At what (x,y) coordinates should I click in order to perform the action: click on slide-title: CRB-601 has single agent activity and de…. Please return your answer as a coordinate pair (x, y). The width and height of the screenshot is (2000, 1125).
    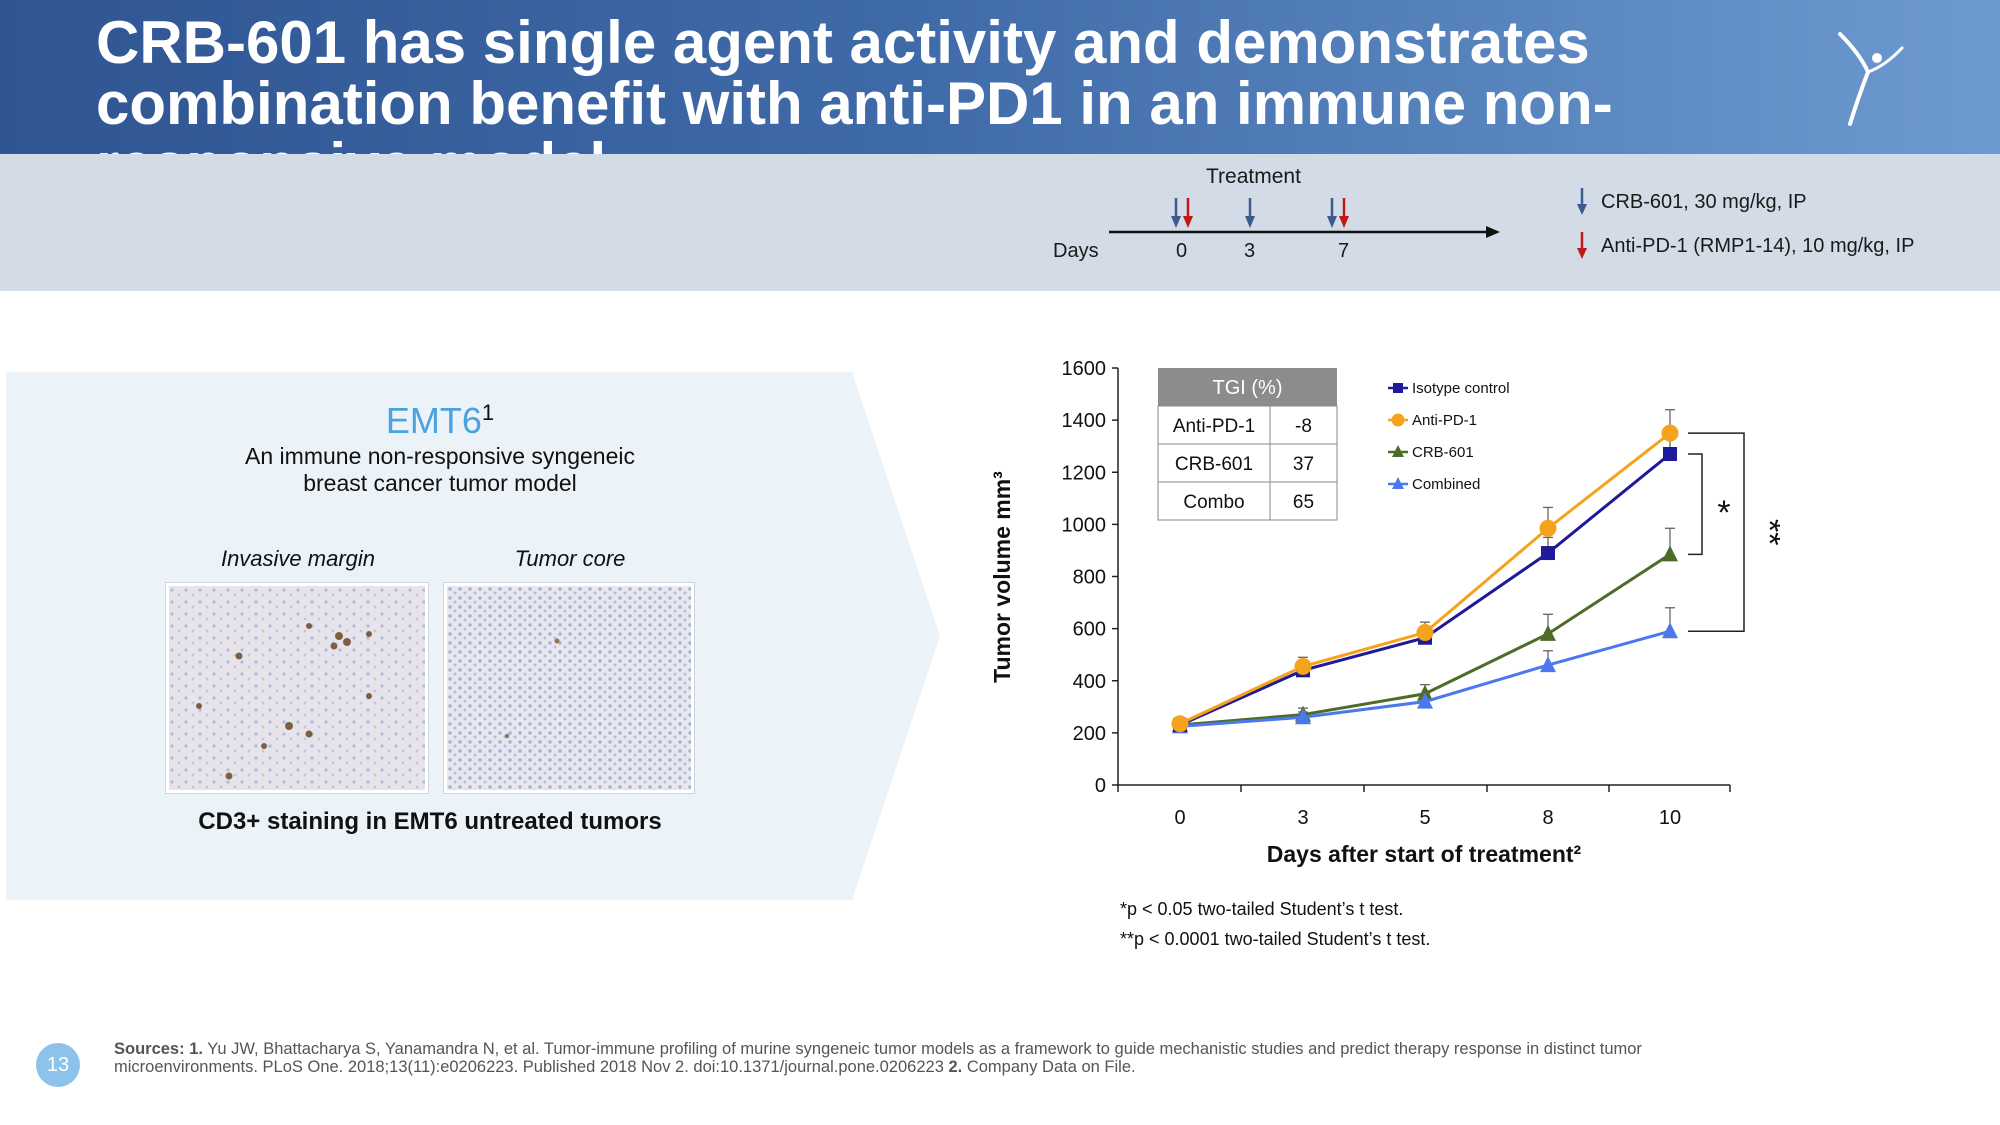
    Looking at the image, I should click on (854, 102).